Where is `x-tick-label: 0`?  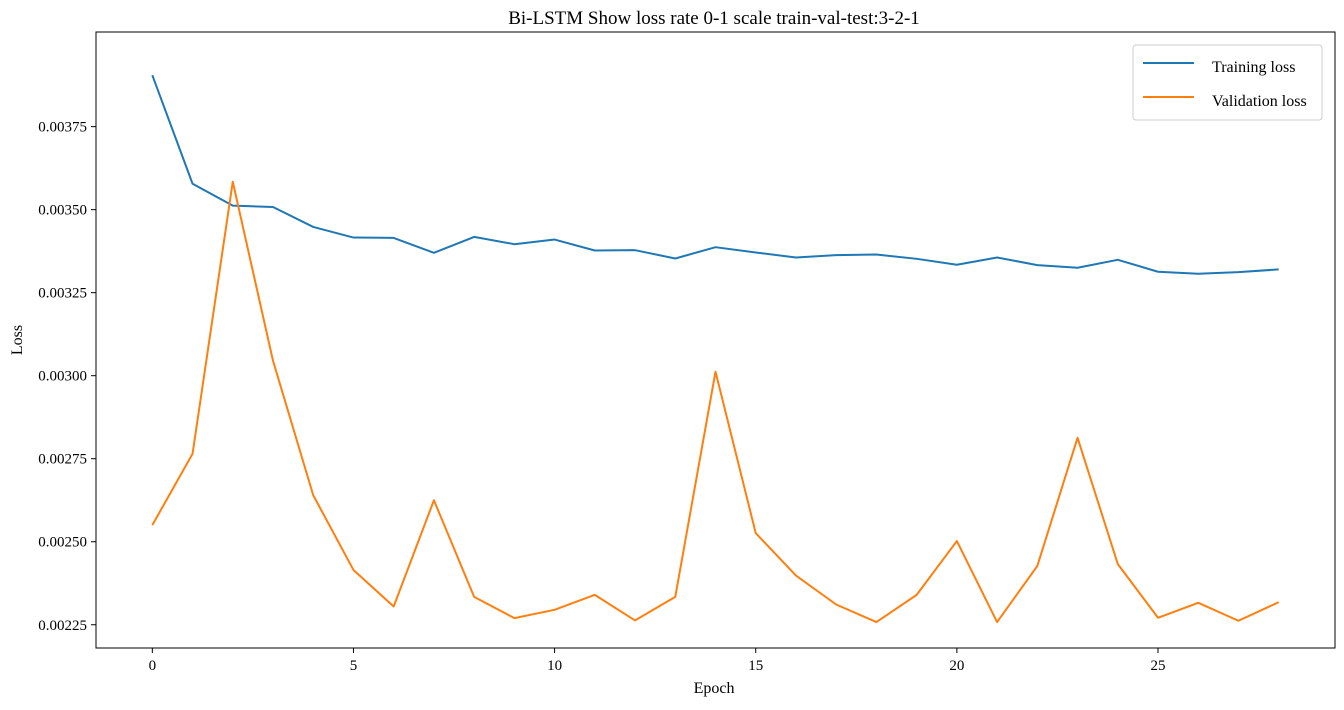 x-tick-label: 0 is located at coordinates (153, 666).